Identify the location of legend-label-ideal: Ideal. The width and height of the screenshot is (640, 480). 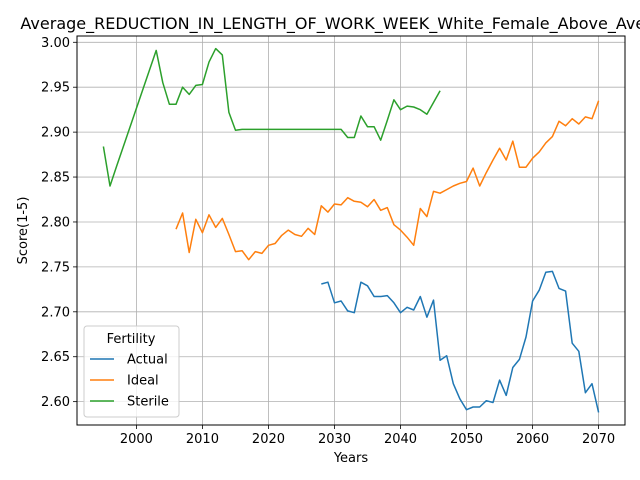
(143, 381).